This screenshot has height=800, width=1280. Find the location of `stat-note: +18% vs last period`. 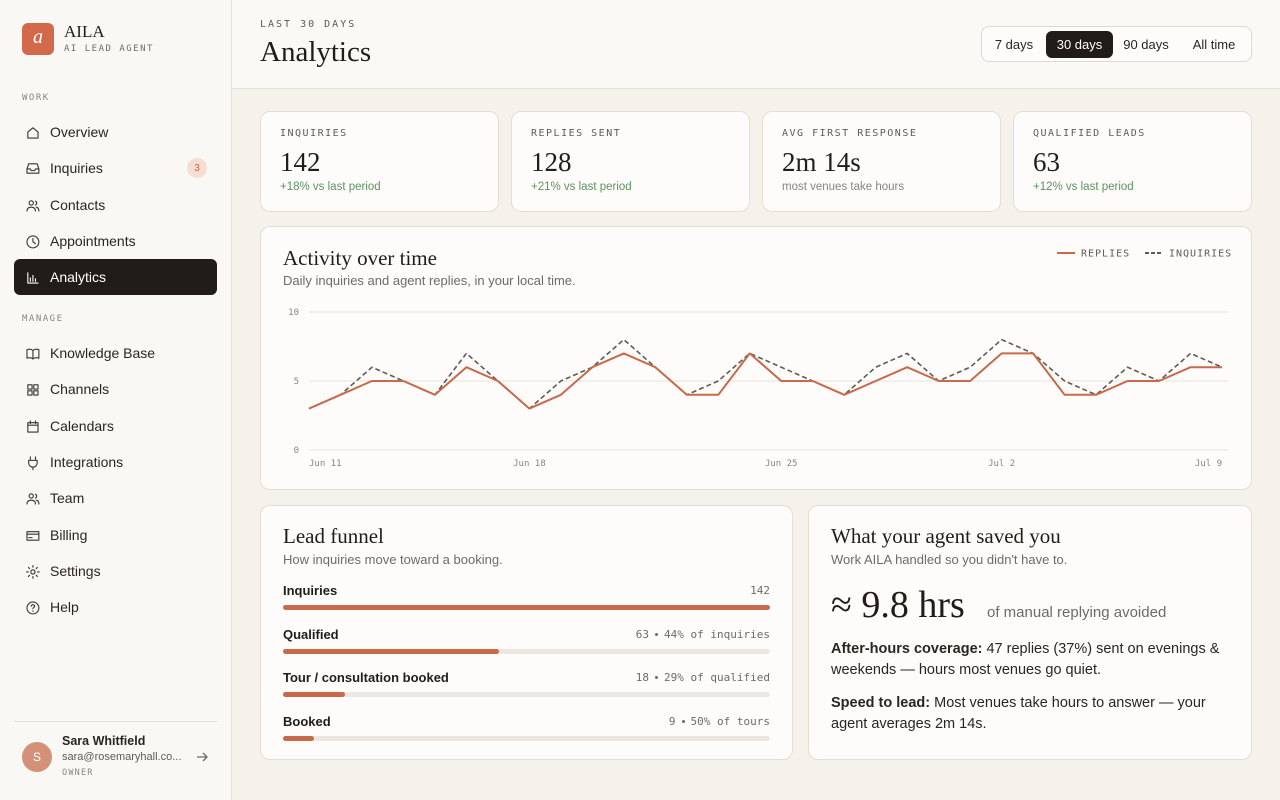

stat-note: +18% vs last period is located at coordinates (330, 187).